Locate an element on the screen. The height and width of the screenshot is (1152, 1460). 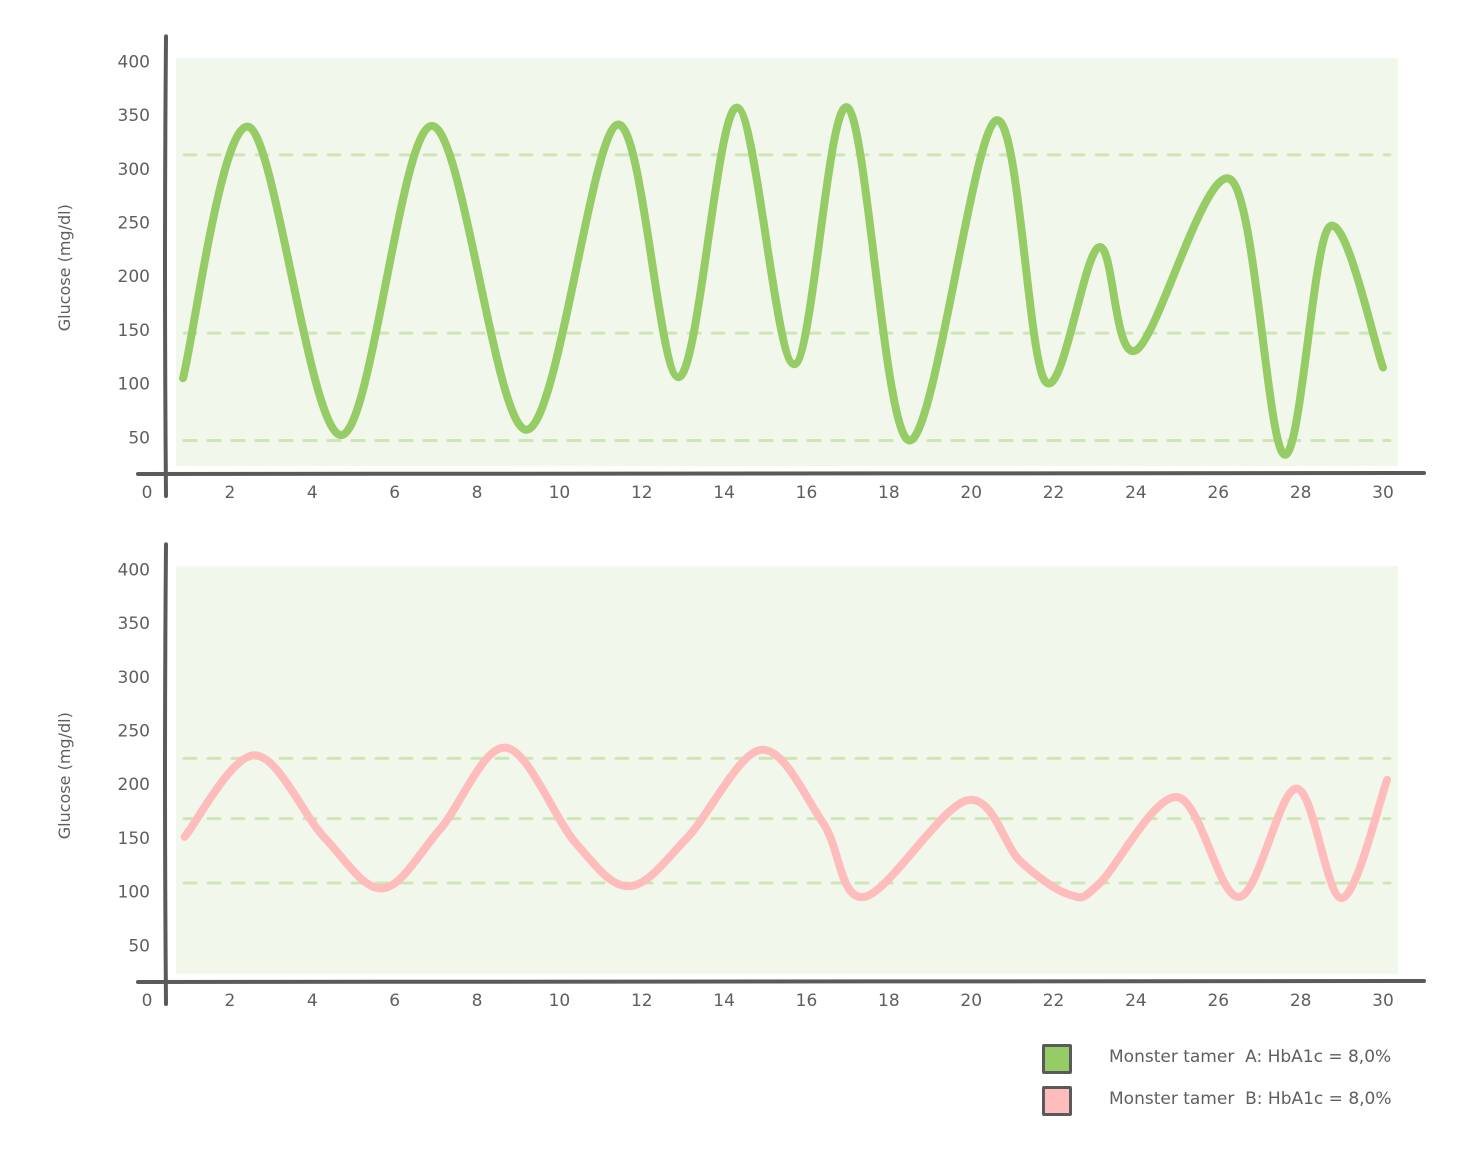
legend-item-a: Monster tamer A: HbA1c = 8,0% is located at coordinates (1240, 1065).